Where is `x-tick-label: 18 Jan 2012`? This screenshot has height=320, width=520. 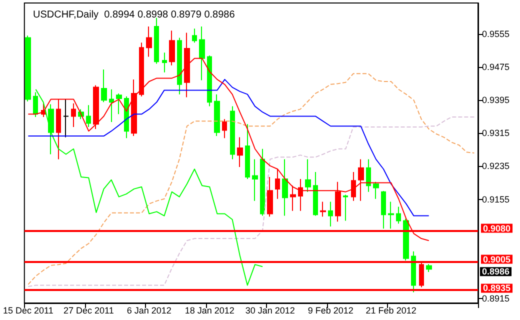
x-tick-label: 18 Jan 2012 is located at coordinates (209, 311).